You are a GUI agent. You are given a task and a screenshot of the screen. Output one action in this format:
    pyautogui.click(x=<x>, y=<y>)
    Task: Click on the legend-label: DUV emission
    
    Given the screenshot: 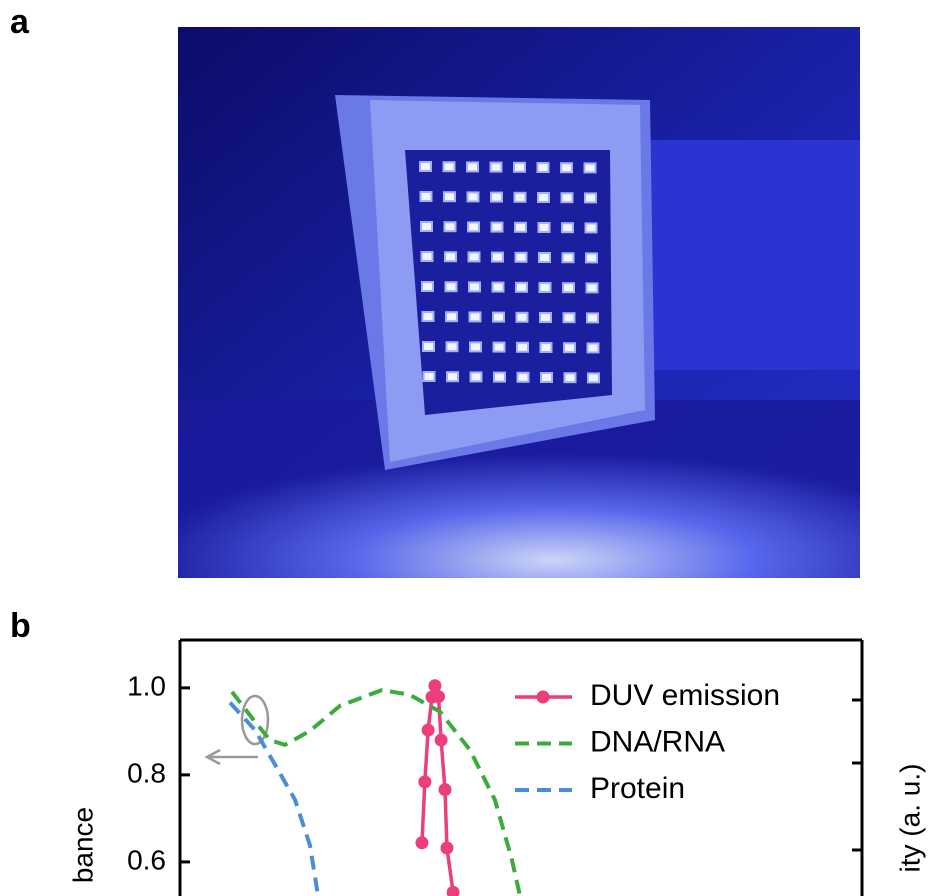 What is the action you would take?
    pyautogui.click(x=685, y=695)
    